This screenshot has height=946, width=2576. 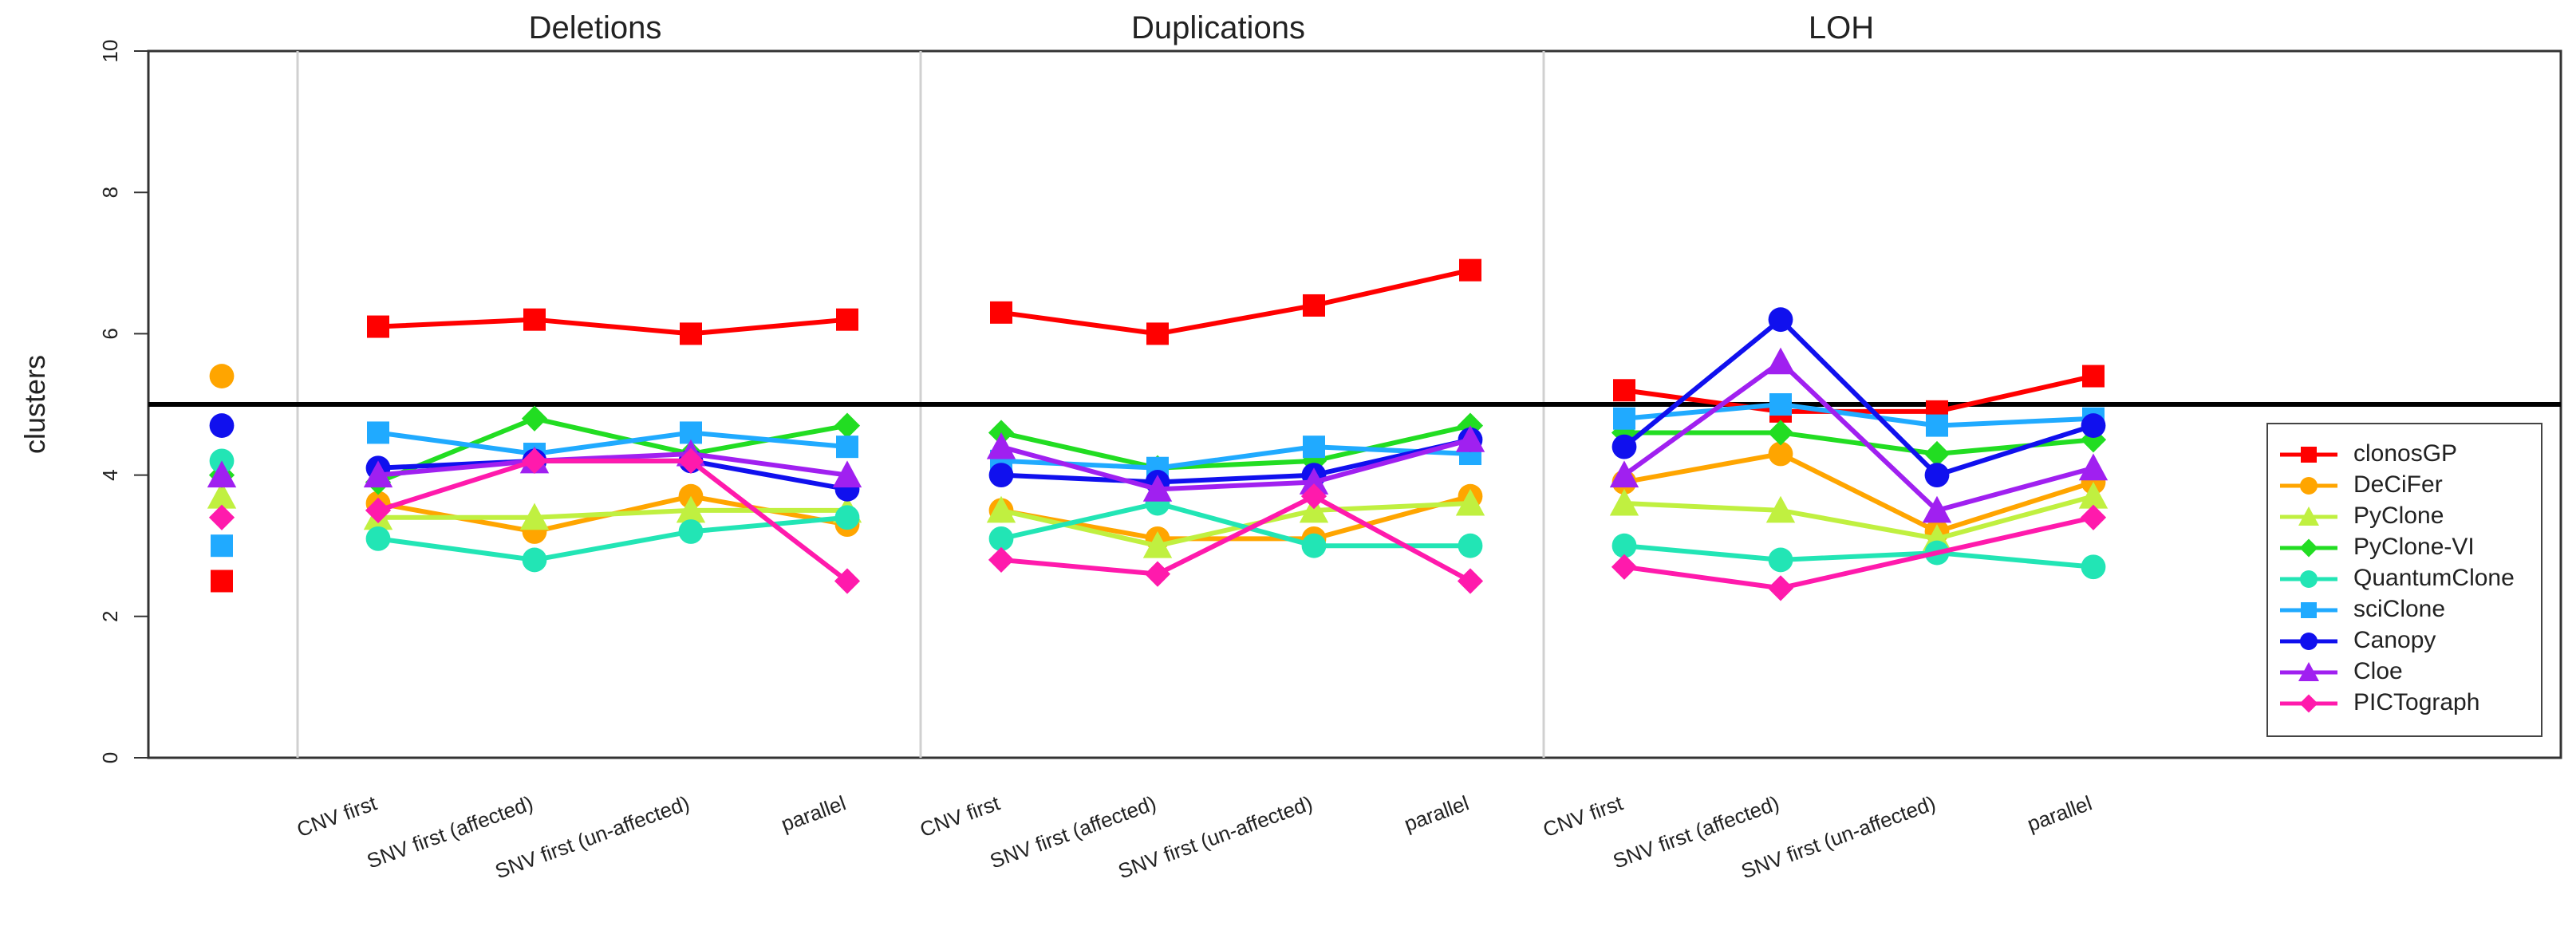 I want to click on legend-item: clonosGP, so click(x=2369, y=453).